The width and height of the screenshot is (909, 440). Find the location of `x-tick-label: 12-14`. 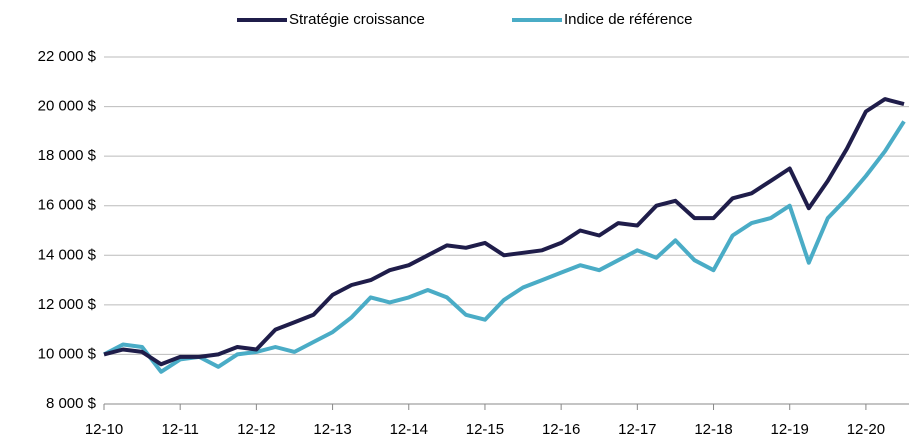

x-tick-label: 12-14 is located at coordinates (409, 429).